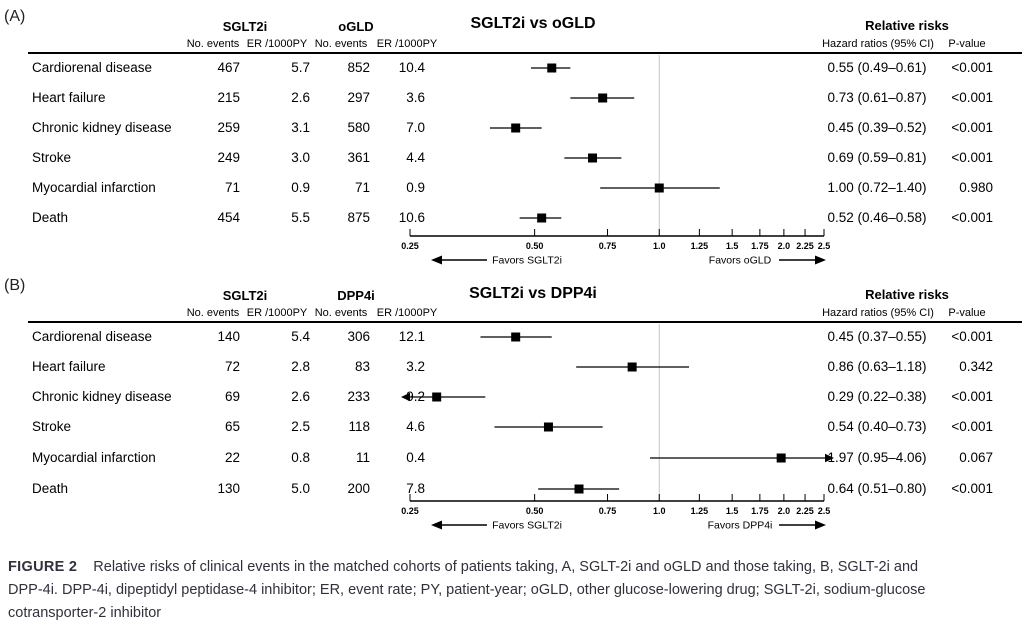 The image size is (1024, 633). Describe the element at coordinates (43, 567) in the screenshot. I see `figure-caption-label: FIGURE 2` at that location.